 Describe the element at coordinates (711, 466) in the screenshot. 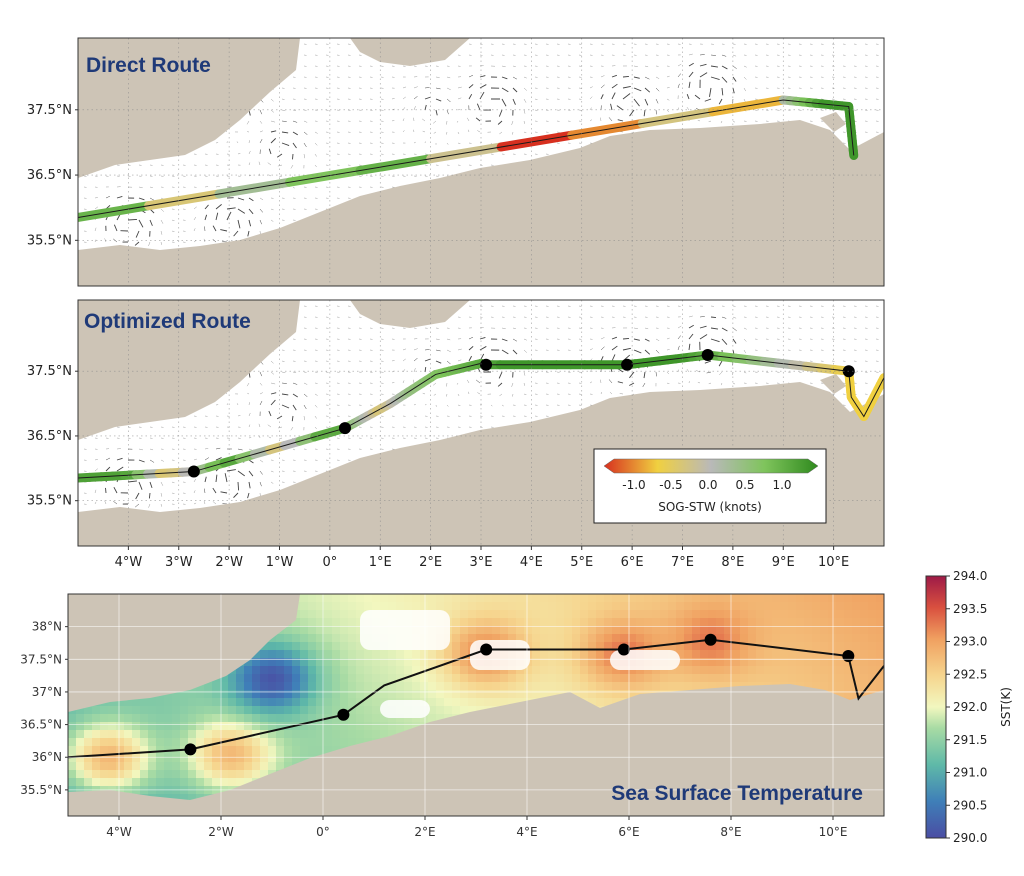

I see `legend-colorbar` at that location.